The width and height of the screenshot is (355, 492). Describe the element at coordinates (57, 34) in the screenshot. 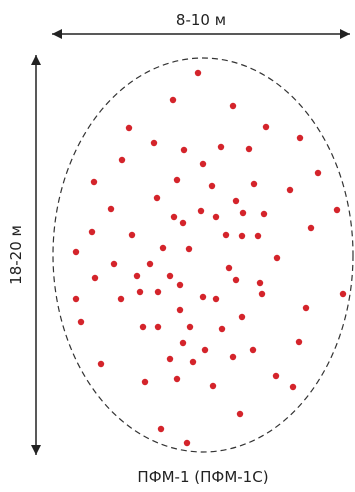

I see `width-arrow-left-head` at that location.